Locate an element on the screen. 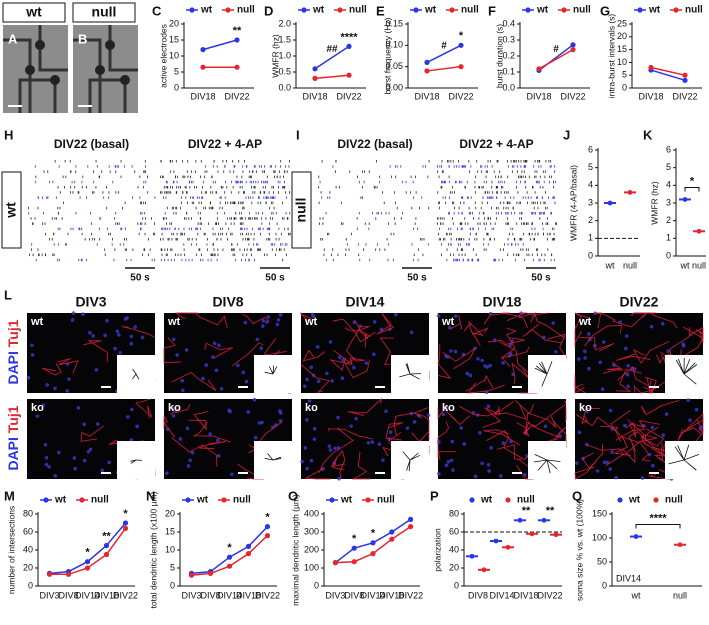 This screenshot has height=625, width=709. y-tick-label: 0 is located at coordinates (668, 255).